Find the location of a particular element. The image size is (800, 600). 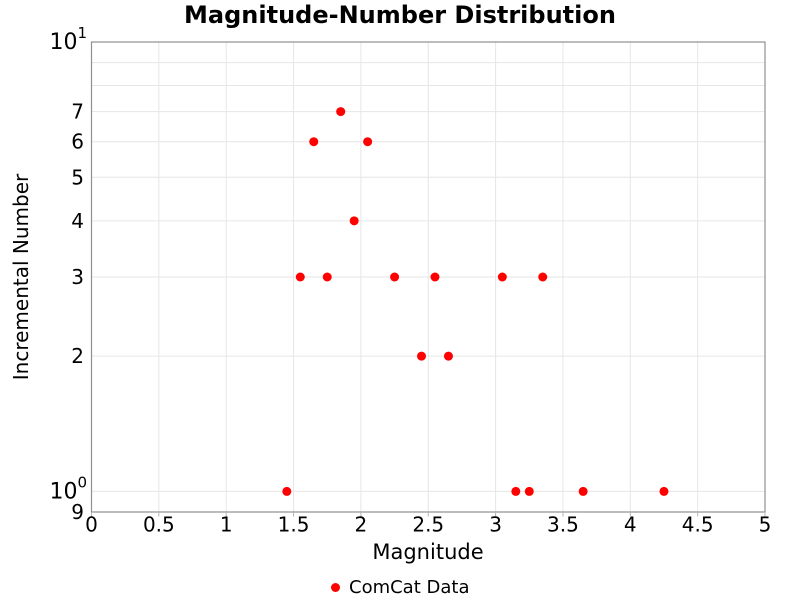

x-tick-label: 4 is located at coordinates (630, 525).